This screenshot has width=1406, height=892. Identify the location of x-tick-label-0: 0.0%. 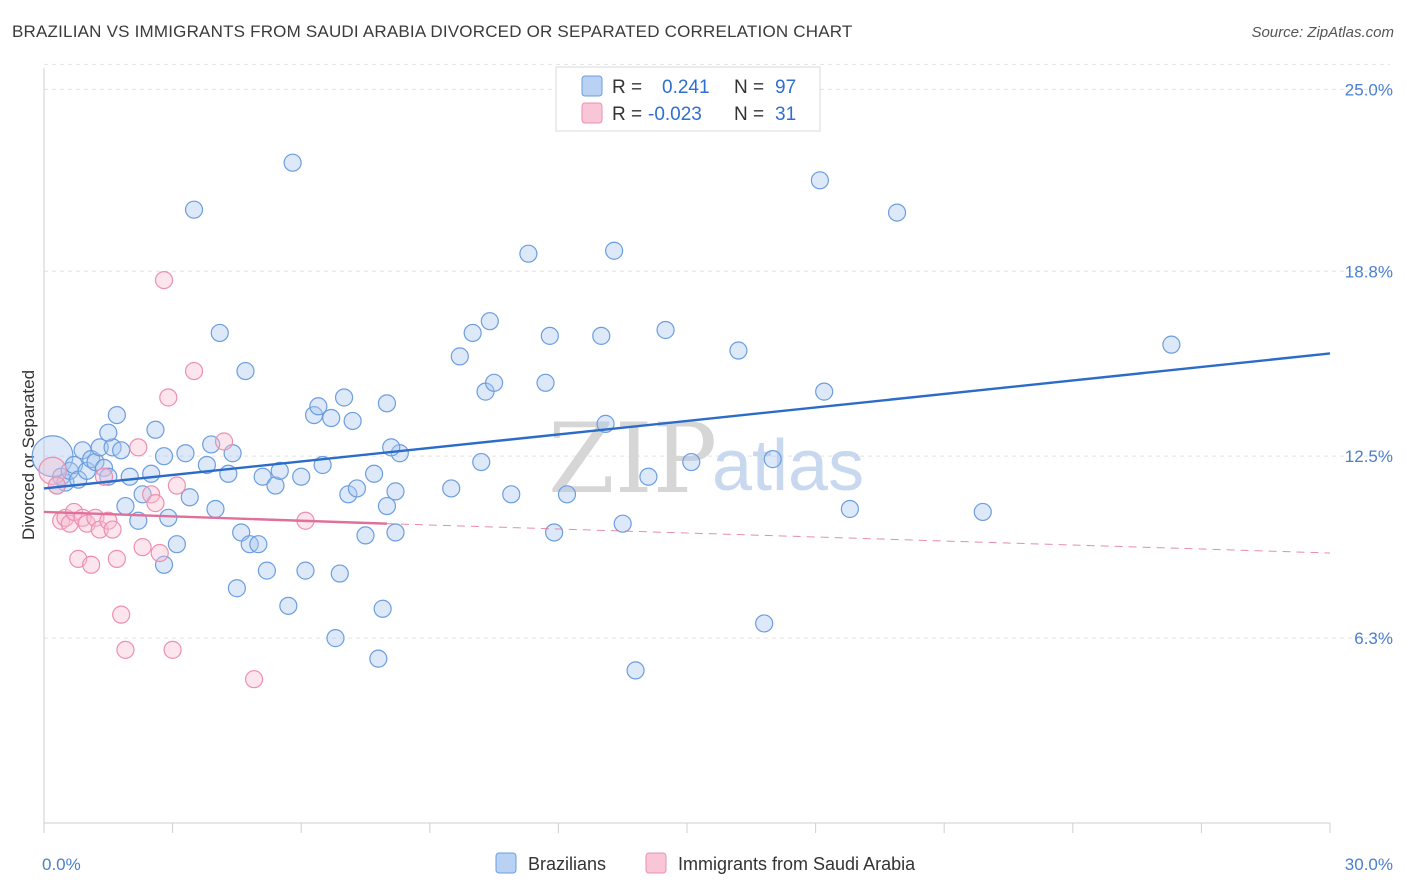
(61, 864).